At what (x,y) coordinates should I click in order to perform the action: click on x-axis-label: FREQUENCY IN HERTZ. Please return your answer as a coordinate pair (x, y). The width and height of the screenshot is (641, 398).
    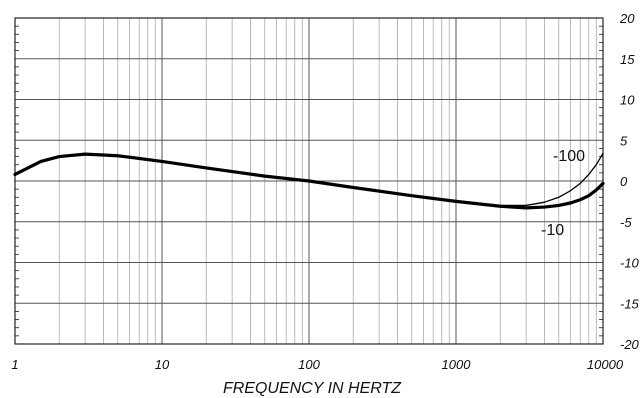
    Looking at the image, I should click on (312, 388).